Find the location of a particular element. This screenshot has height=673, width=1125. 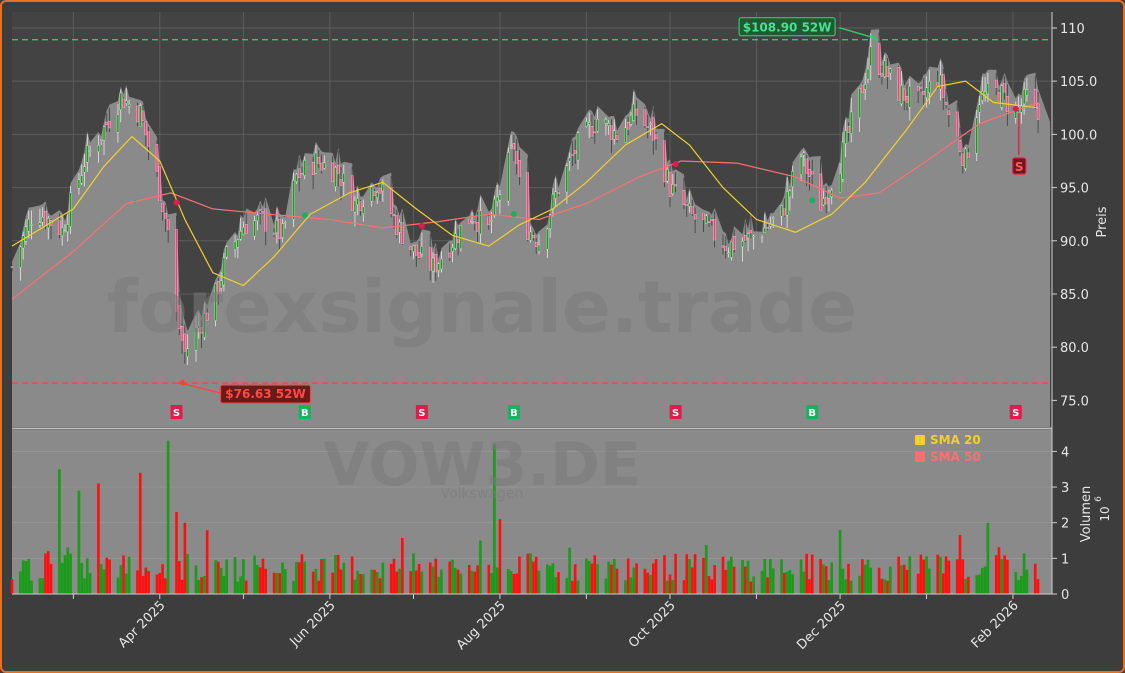

price-tick-label: 75.0 is located at coordinates (1074, 401).